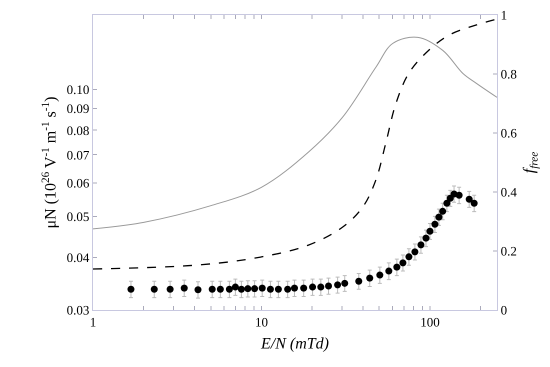 This screenshot has height=367, width=550. What do you see at coordinates (78, 216) in the screenshot?
I see `y-tick-label: 0.05` at bounding box center [78, 216].